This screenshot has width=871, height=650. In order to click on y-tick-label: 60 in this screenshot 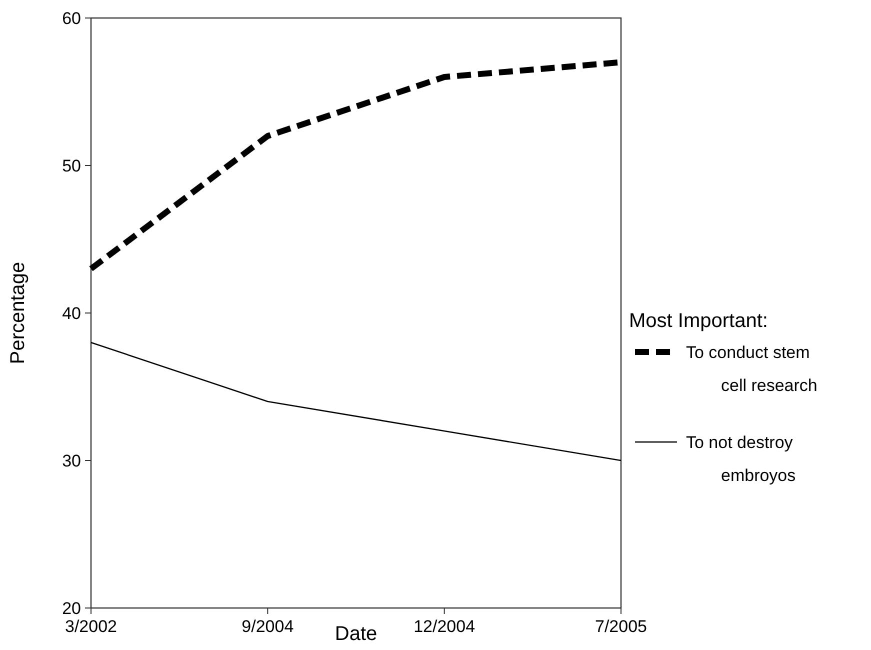, I will do `click(71, 18)`.